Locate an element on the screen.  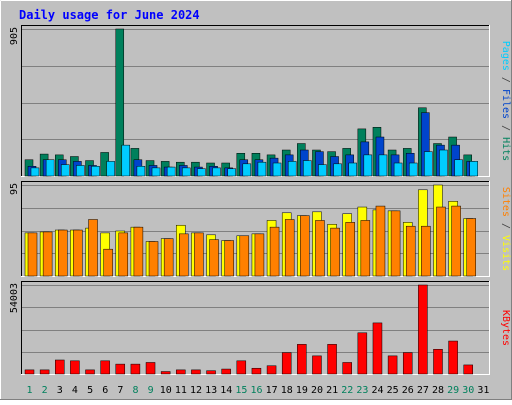
day-label-26: 26 is located at coordinates (408, 390).